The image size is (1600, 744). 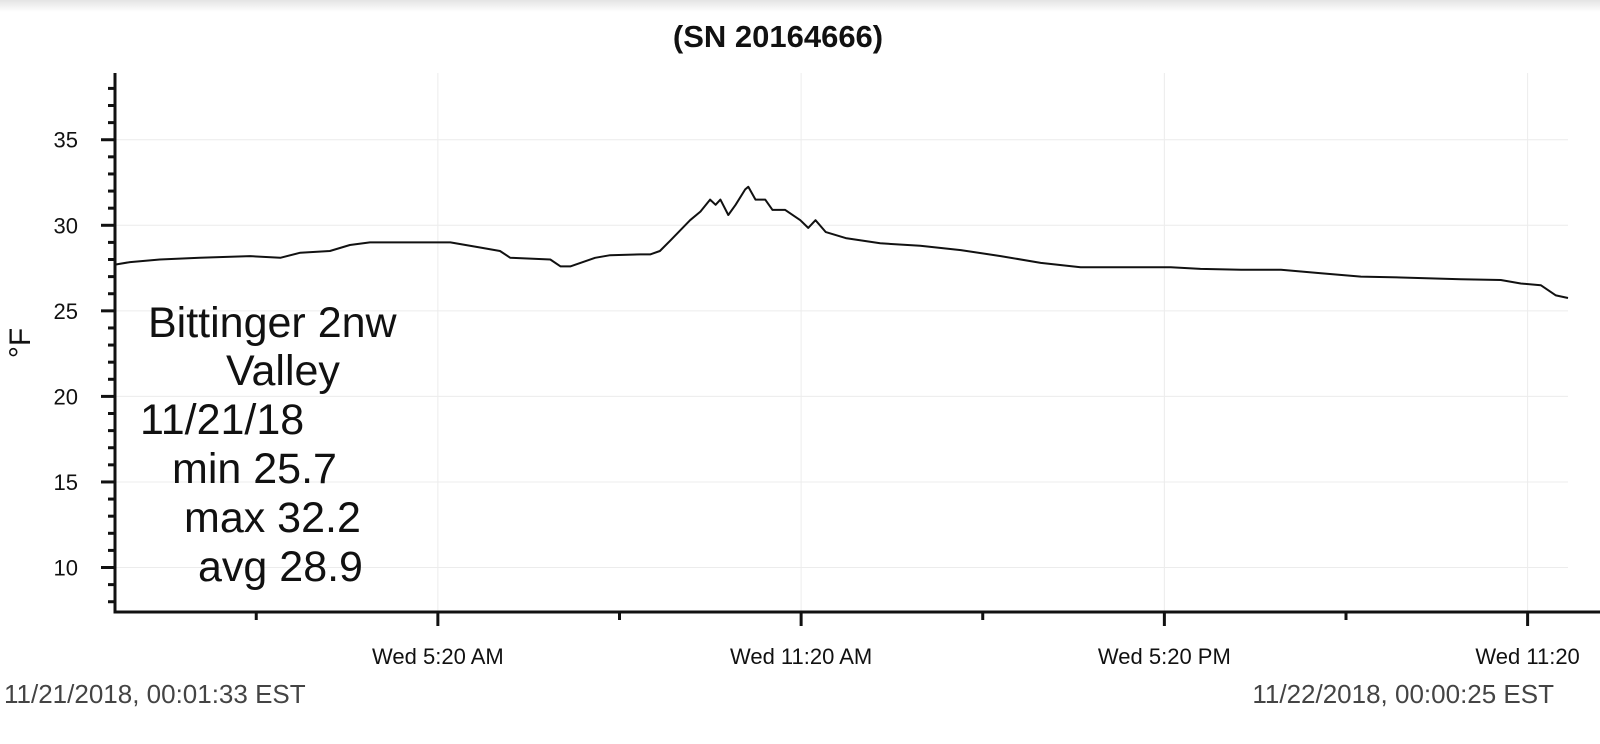 I want to click on annotation-line: Bittinger 2nw, so click(x=273, y=323).